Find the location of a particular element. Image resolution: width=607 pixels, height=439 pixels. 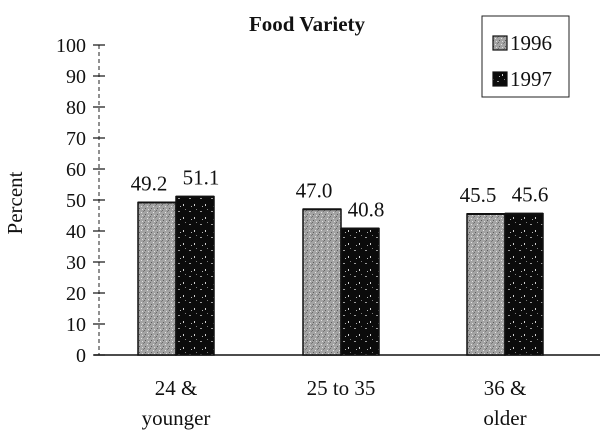

legend-label-1996: 1996 is located at coordinates (531, 43).